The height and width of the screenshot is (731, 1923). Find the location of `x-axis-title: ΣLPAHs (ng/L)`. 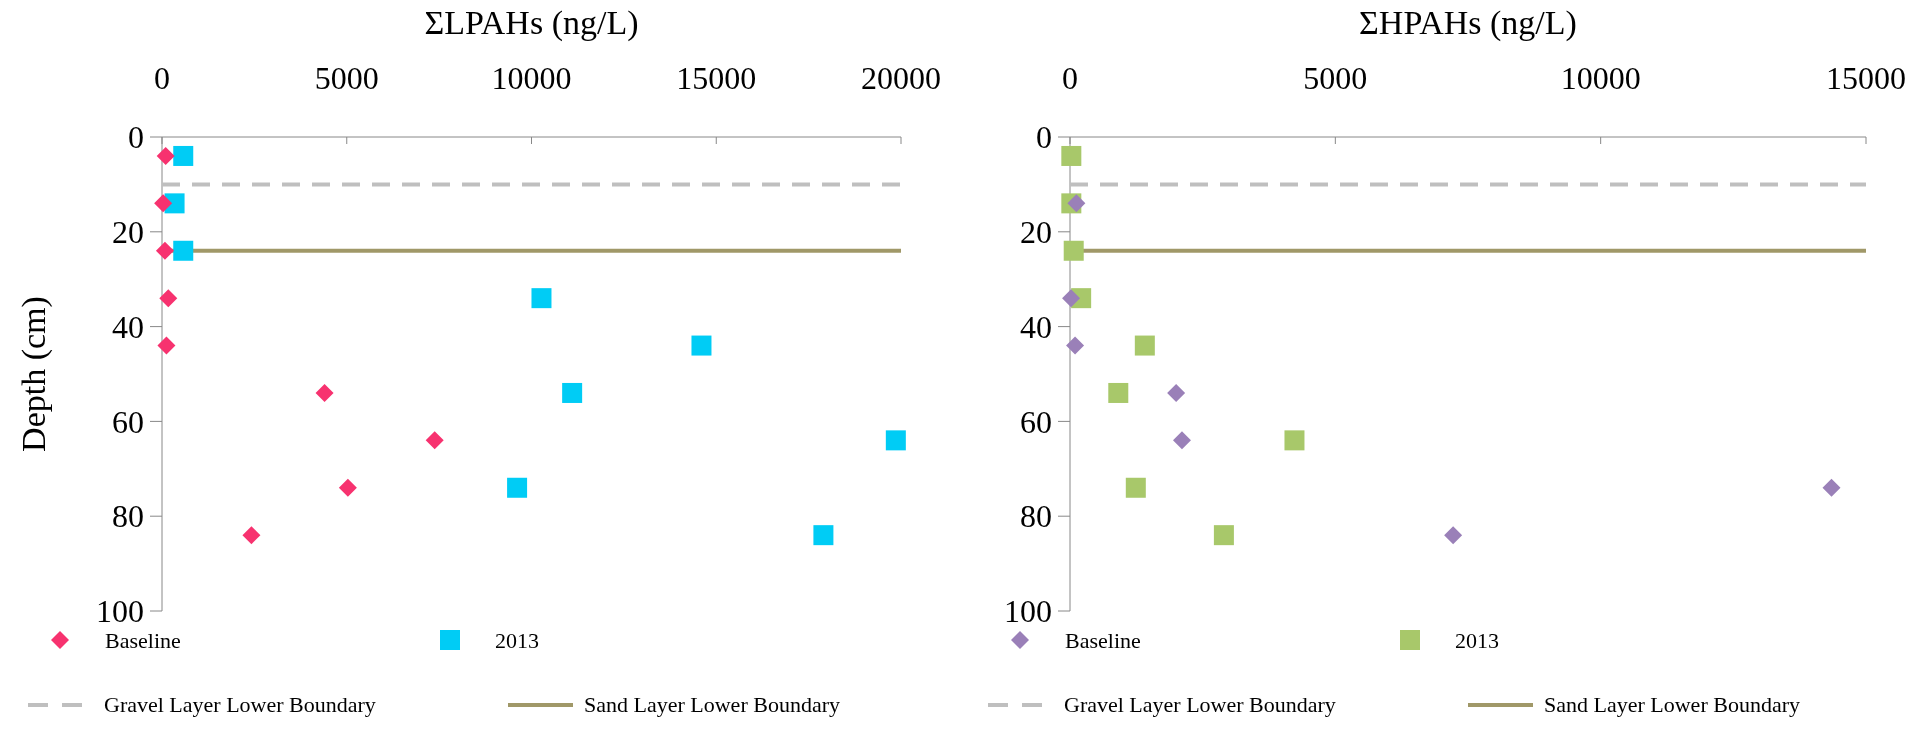

x-axis-title: ΣLPAHs (ng/L) is located at coordinates (531, 23).